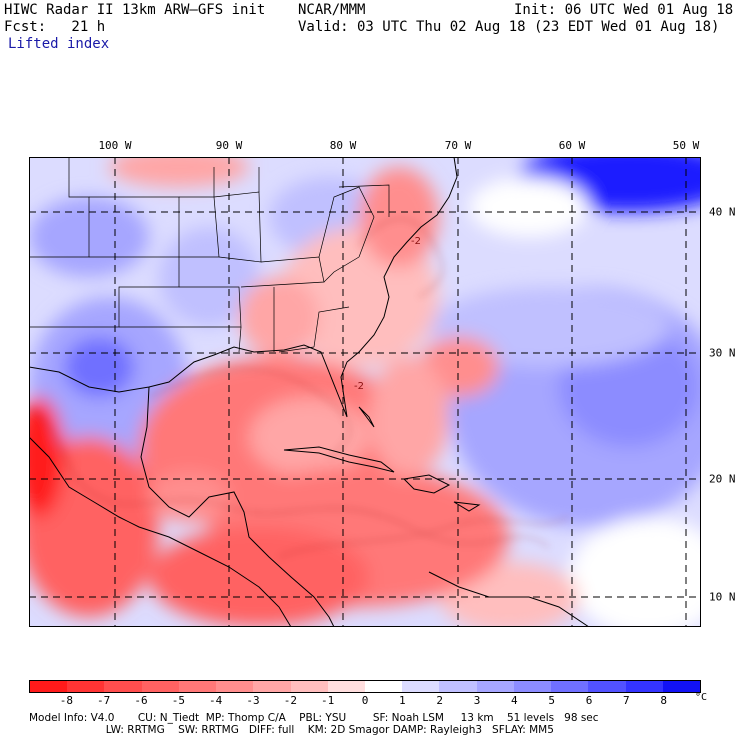 This screenshot has height=740, width=740. What do you see at coordinates (178, 700) in the screenshot?
I see `colorbar-tick-label: -5` at bounding box center [178, 700].